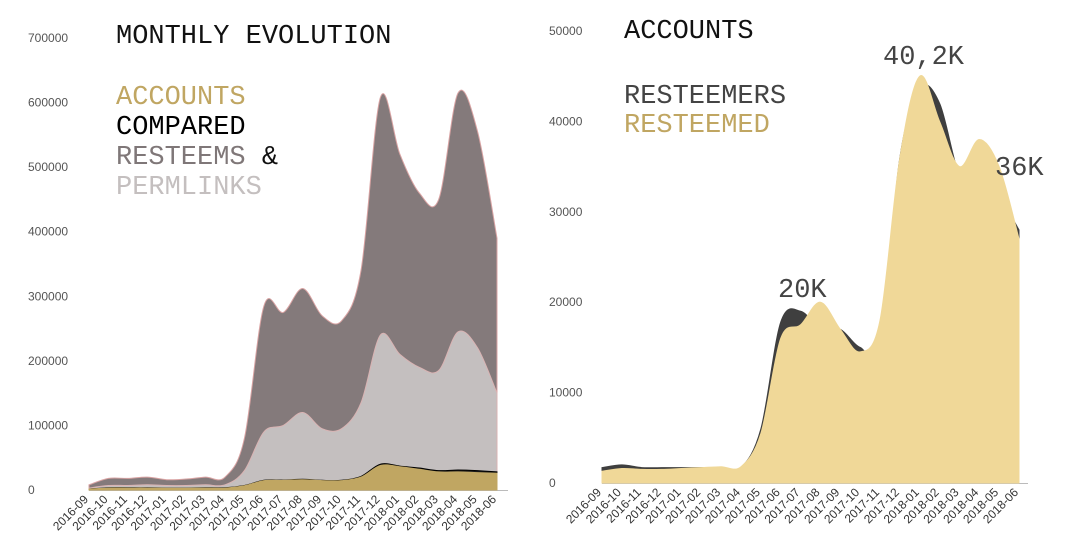 The image size is (1078, 551). Describe the element at coordinates (189, 188) in the screenshot. I see `legend-entry: PERMLINKS` at that location.